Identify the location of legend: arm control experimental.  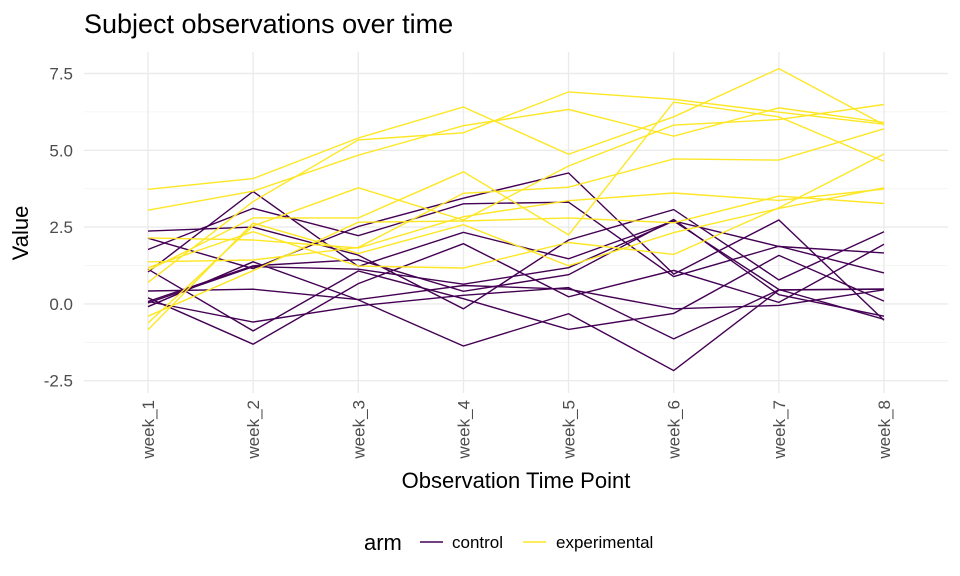
(508, 542).